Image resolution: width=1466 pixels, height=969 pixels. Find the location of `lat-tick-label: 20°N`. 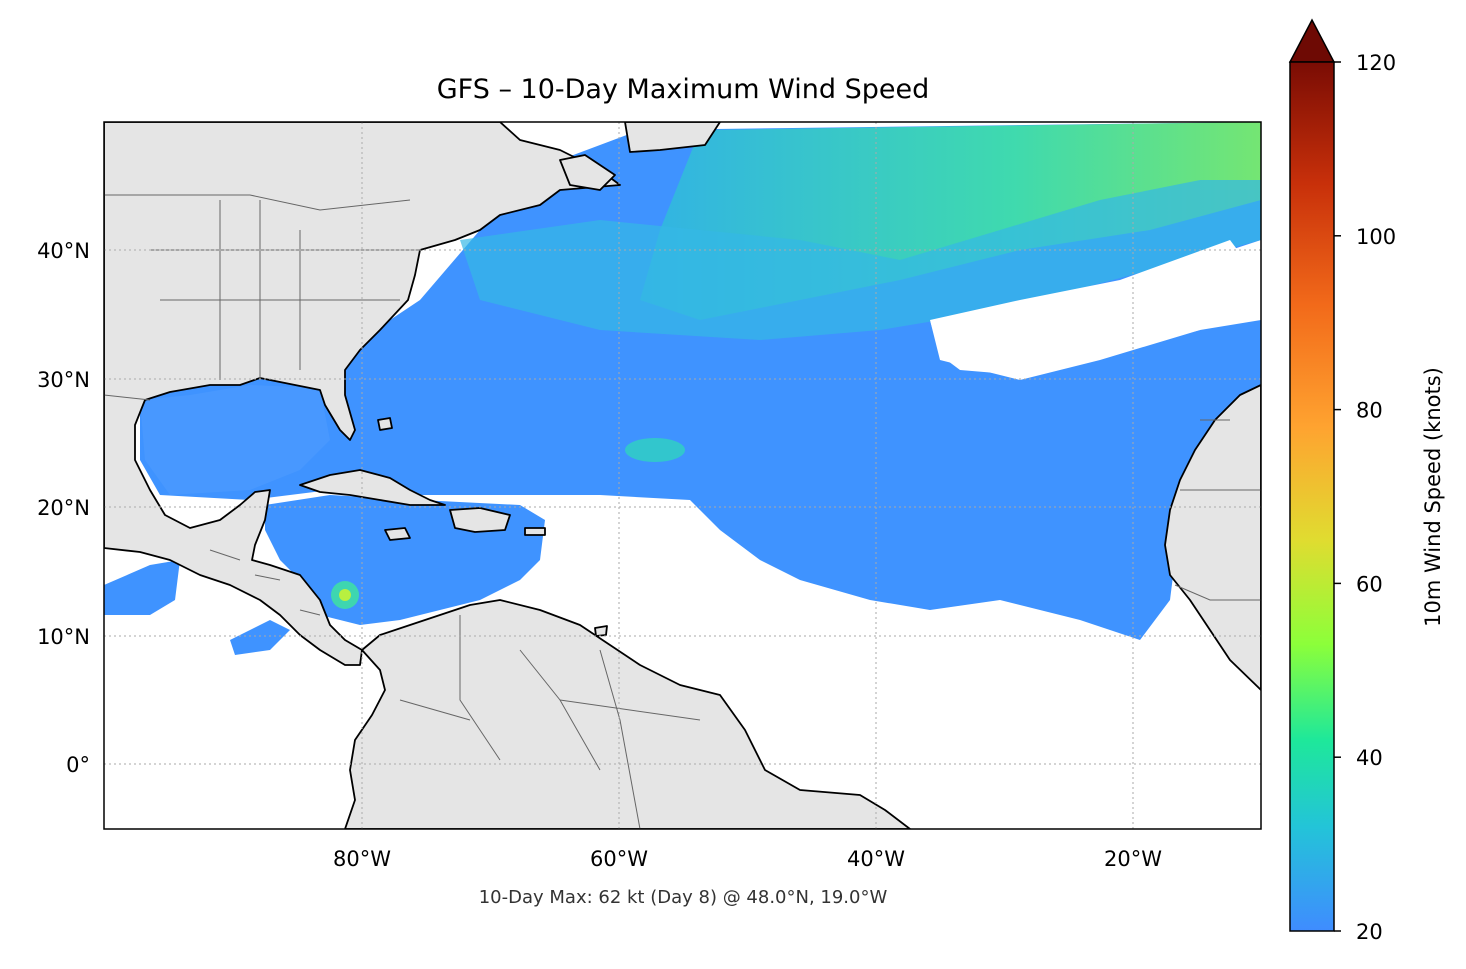

lat-tick-label: 20°N is located at coordinates (63, 508).